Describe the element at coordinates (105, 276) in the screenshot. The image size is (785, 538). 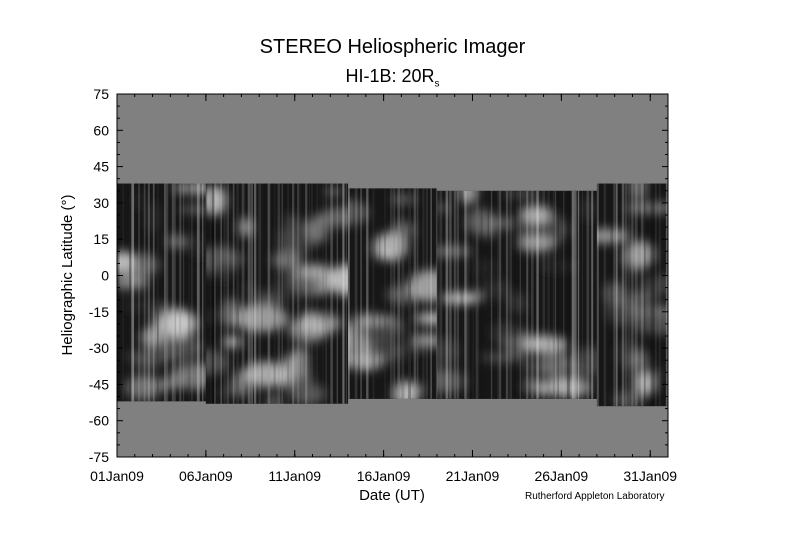
I see `y-tick-label: 0` at that location.